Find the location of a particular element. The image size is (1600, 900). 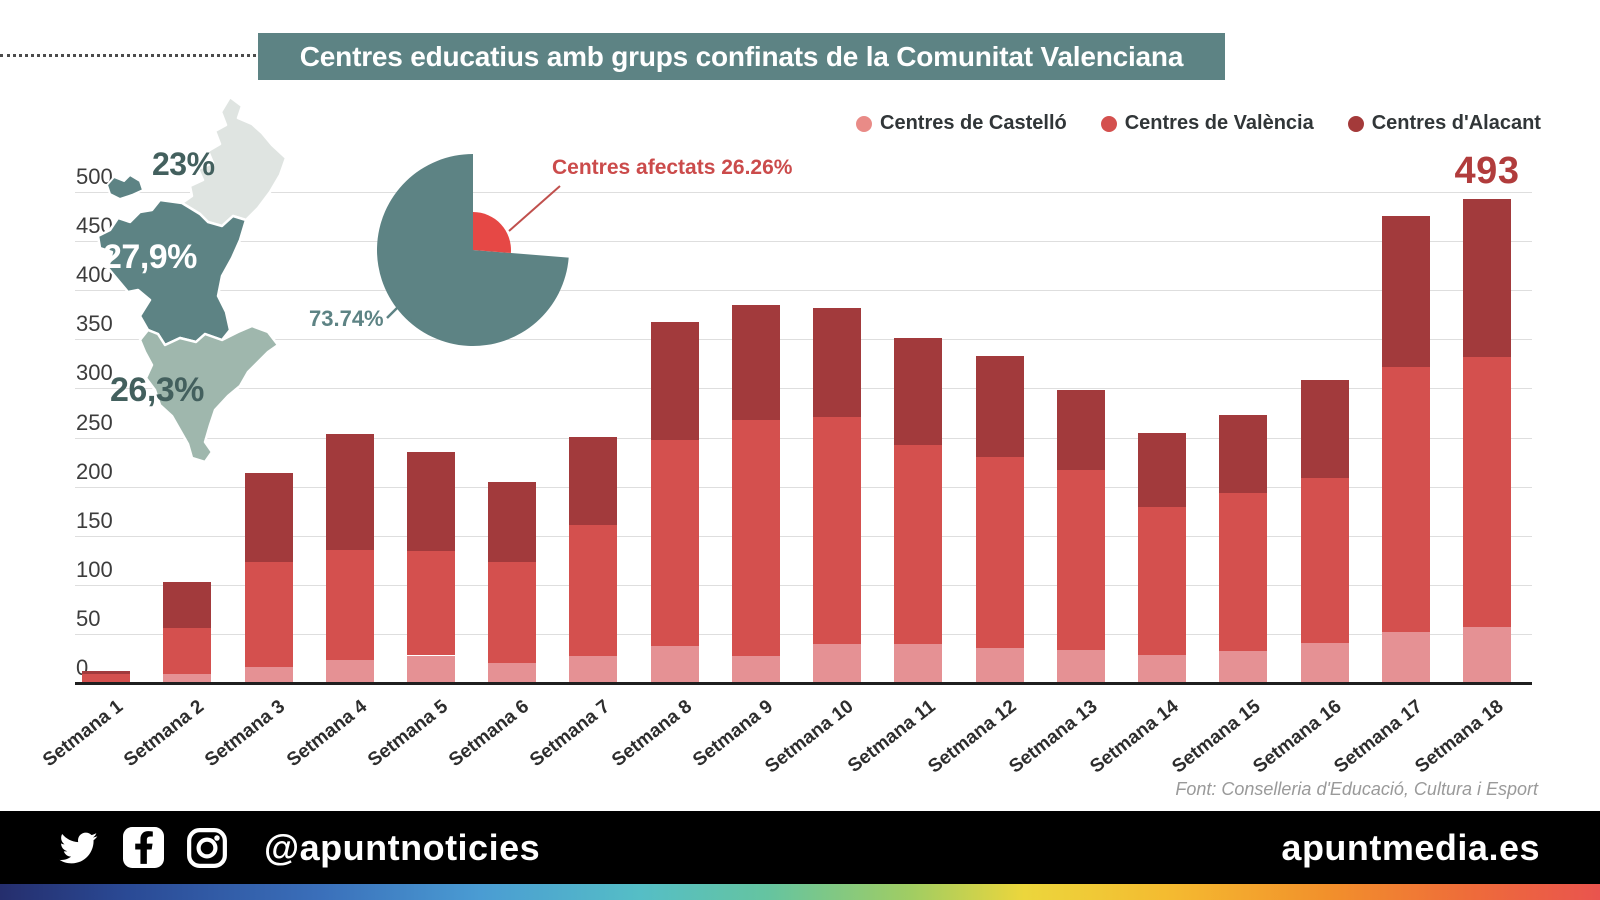

y-axis-label: 150 is located at coordinates (94, 520).